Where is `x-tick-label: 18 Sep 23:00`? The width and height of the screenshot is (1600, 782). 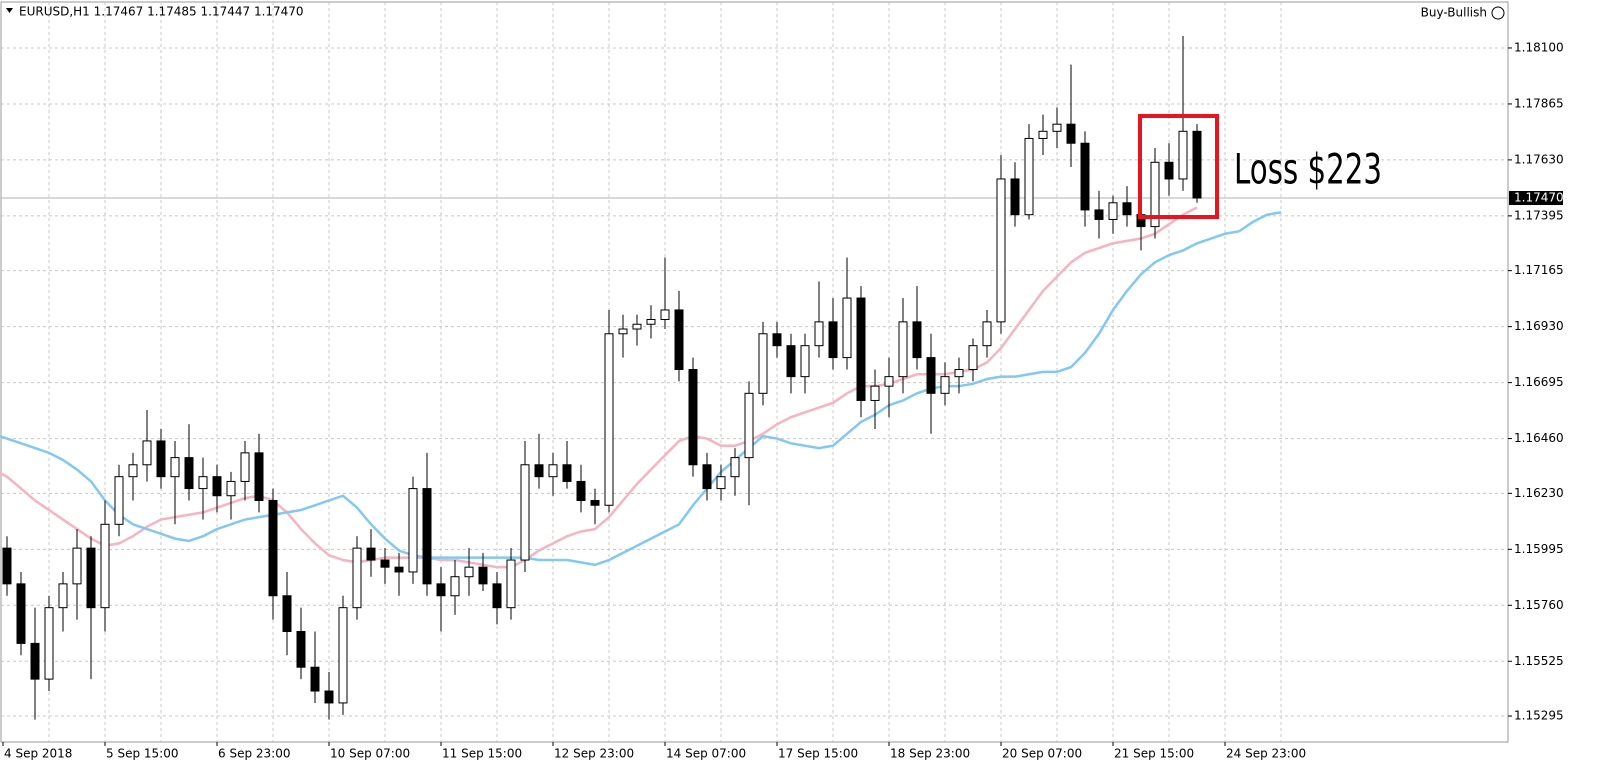 x-tick-label: 18 Sep 23:00 is located at coordinates (930, 754).